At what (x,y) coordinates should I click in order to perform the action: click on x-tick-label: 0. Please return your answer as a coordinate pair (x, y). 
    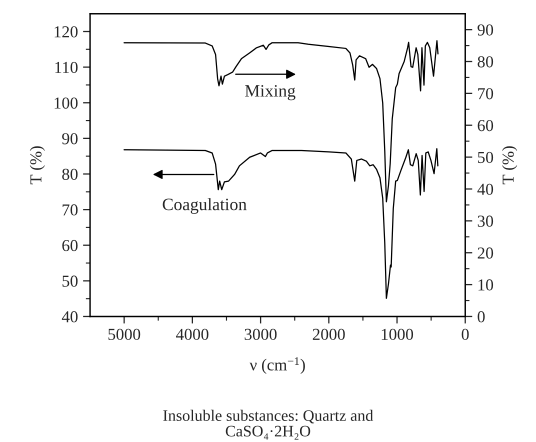
    Looking at the image, I should click on (465, 334).